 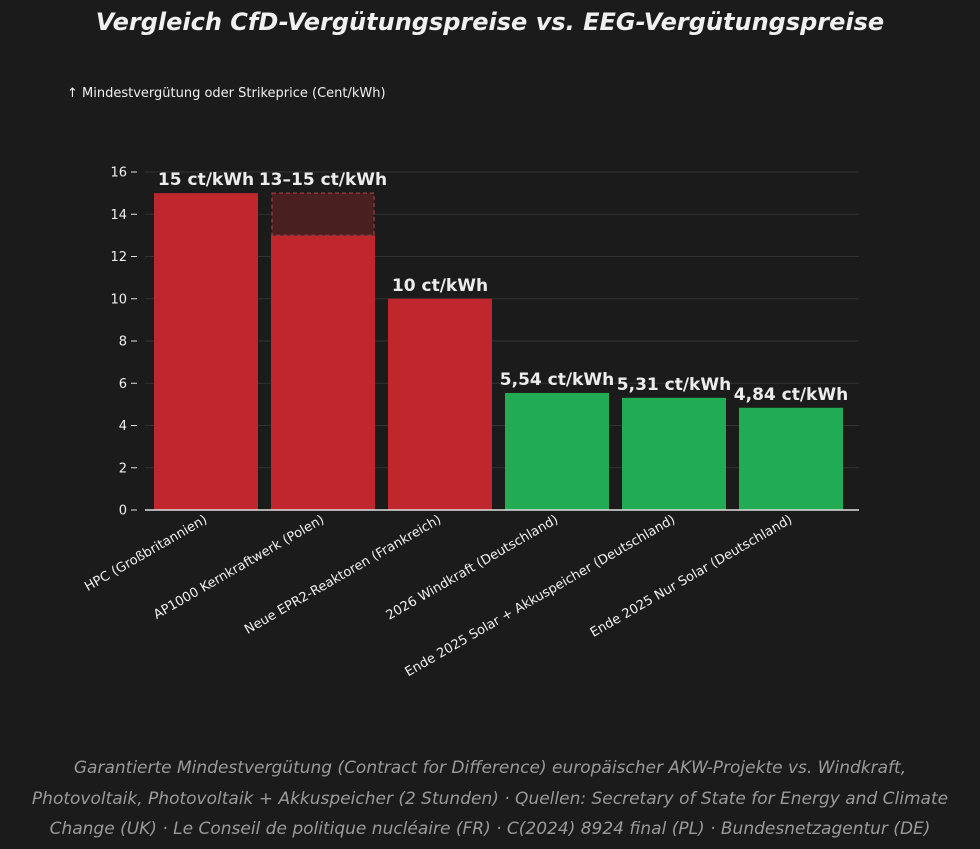 I want to click on data-label: 13–15 ct/kWh, so click(x=323, y=180).